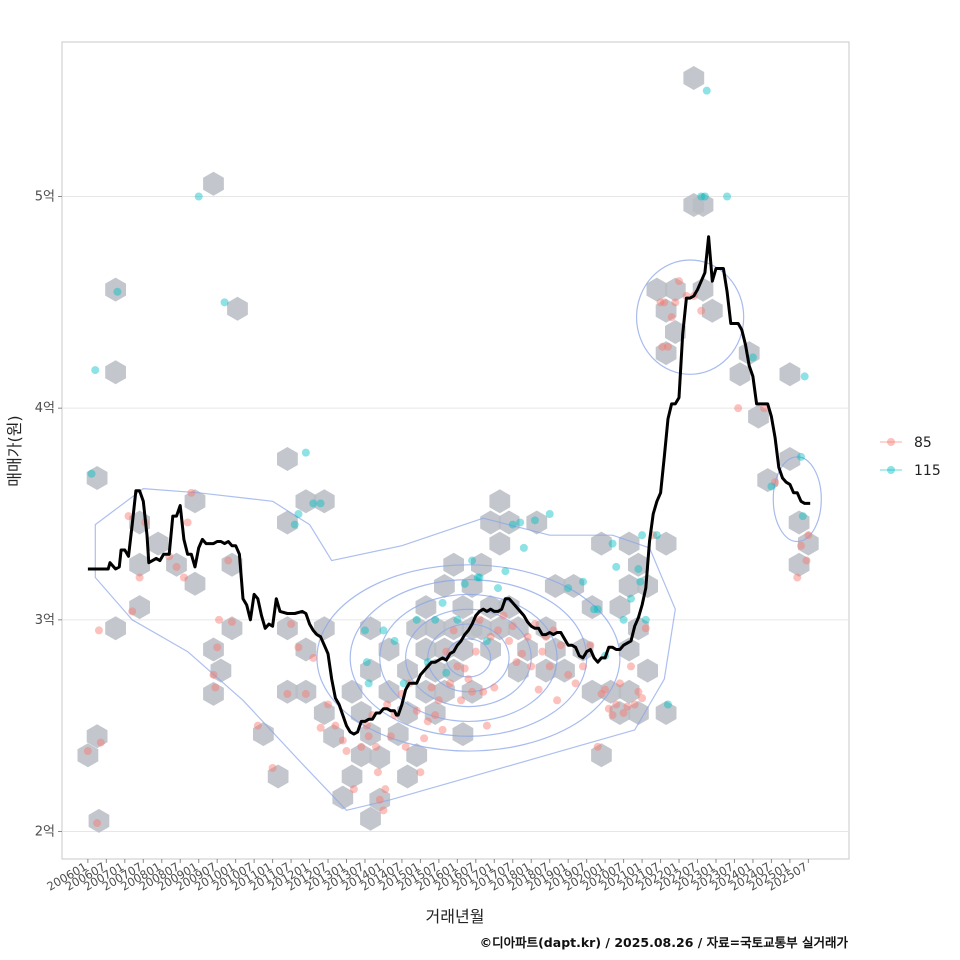 Image resolution: width=960 pixels, height=960 pixels. I want to click on density-contour, so click(468, 658).